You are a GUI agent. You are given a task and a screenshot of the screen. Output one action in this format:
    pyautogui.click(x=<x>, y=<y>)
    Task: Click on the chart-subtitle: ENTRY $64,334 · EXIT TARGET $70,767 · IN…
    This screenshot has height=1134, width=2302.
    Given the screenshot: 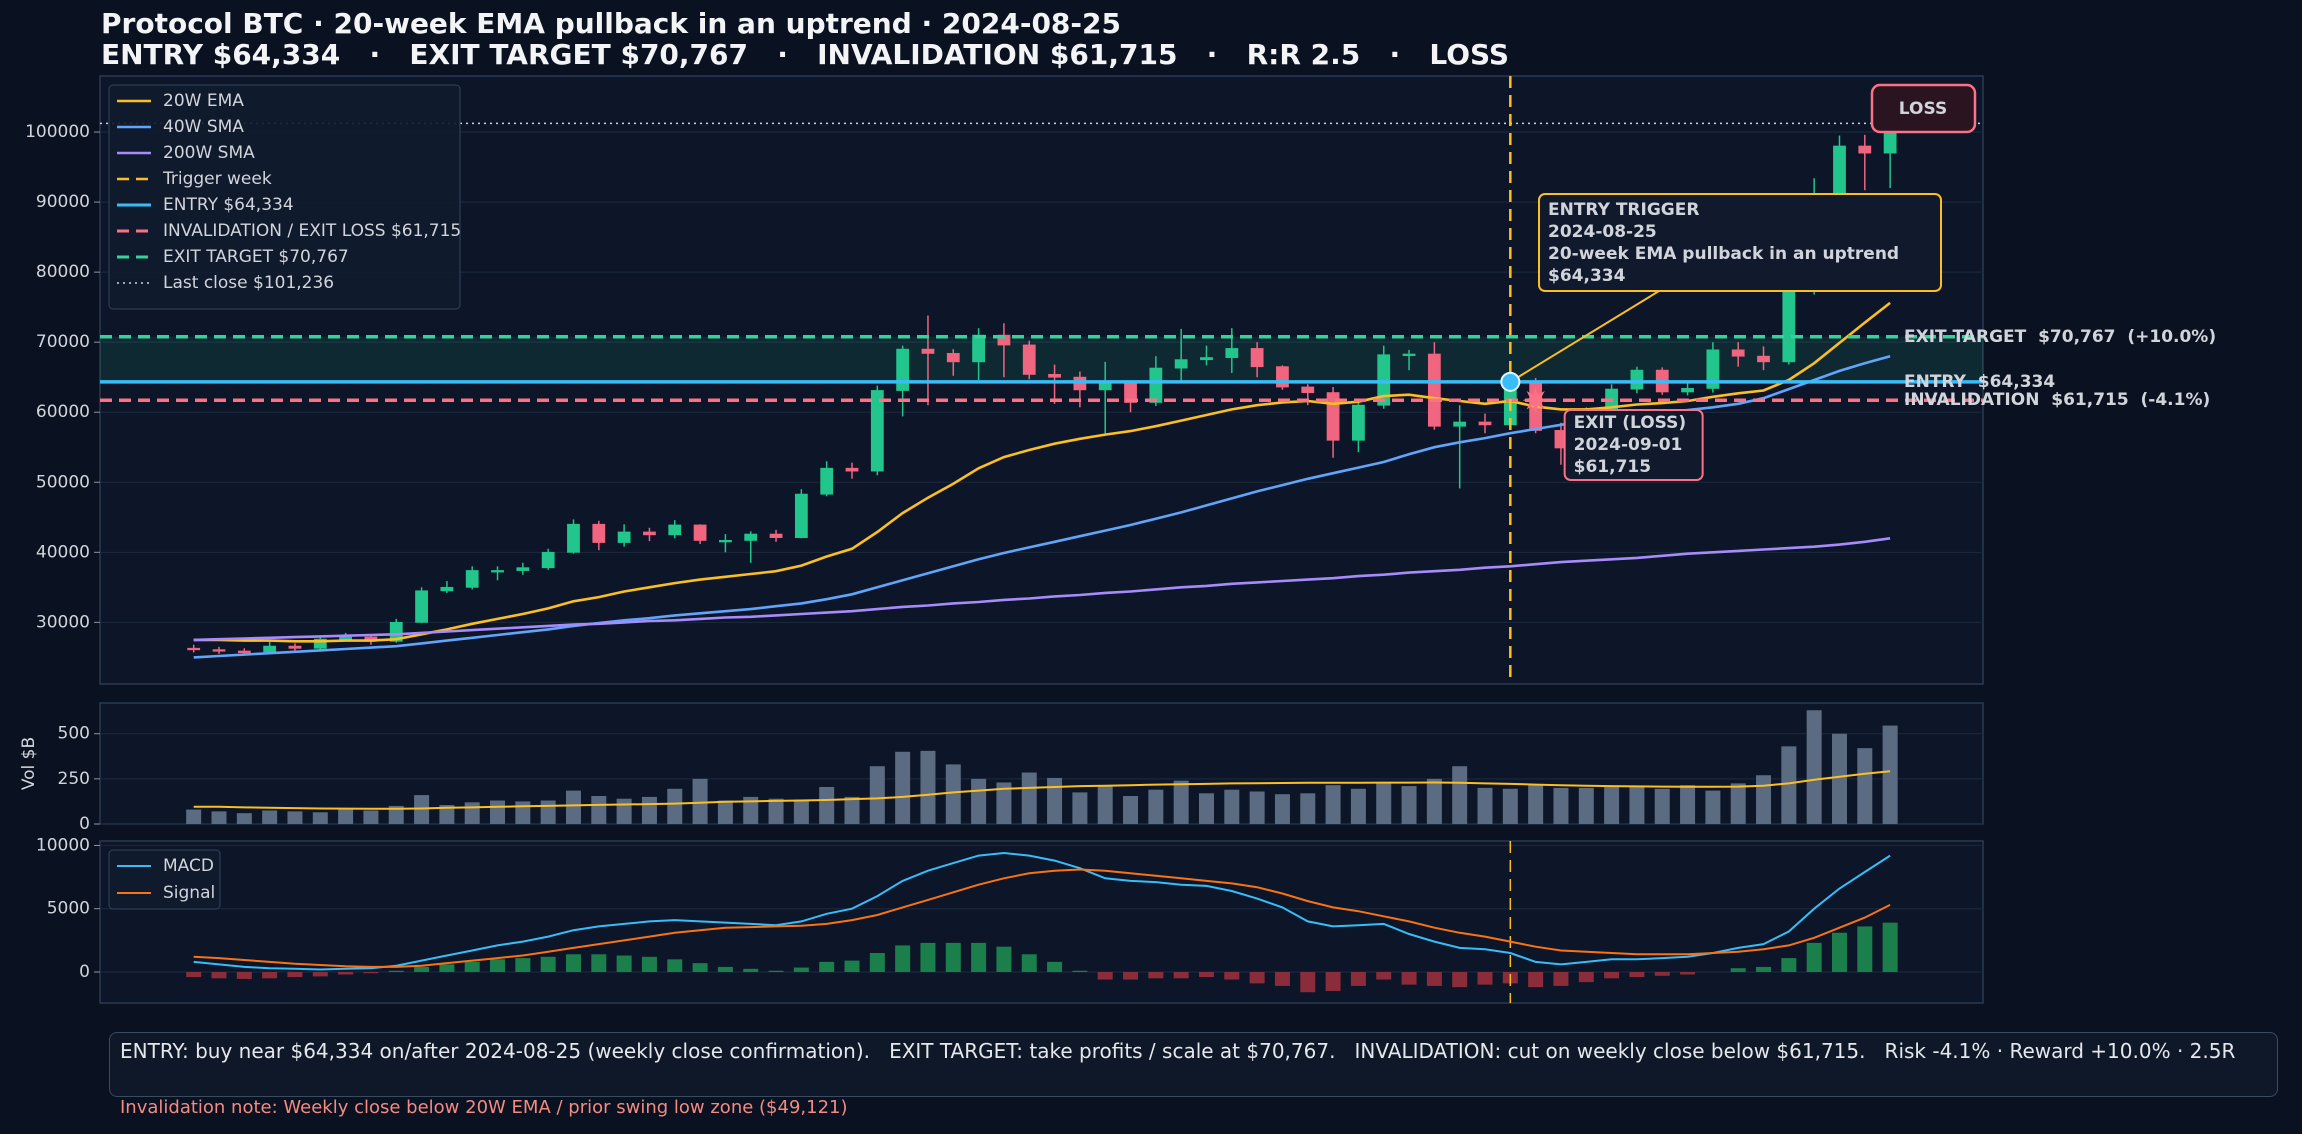 What is the action you would take?
    pyautogui.click(x=805, y=54)
    